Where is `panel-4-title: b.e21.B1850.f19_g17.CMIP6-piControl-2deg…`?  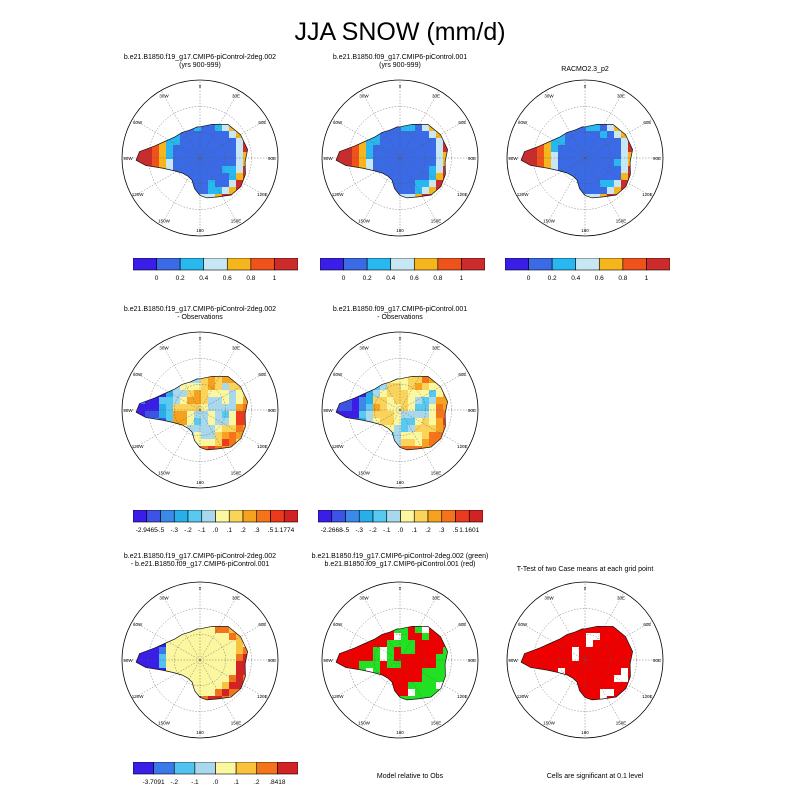 panel-4-title: b.e21.B1850.f19_g17.CMIP6-piControl-2deg… is located at coordinates (200, 314).